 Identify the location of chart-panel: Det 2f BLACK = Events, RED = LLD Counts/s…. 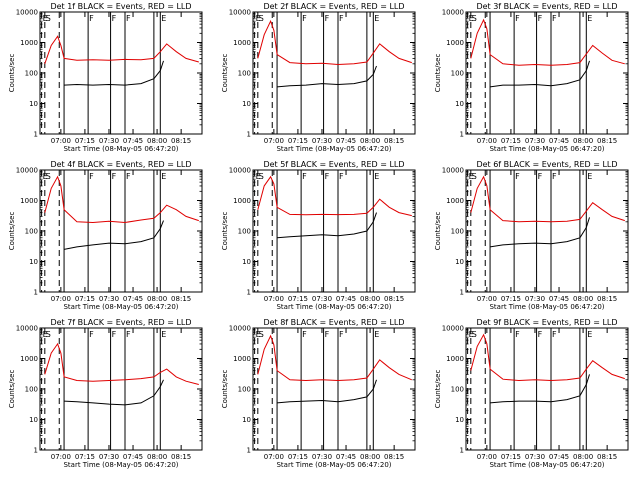
(318, 77).